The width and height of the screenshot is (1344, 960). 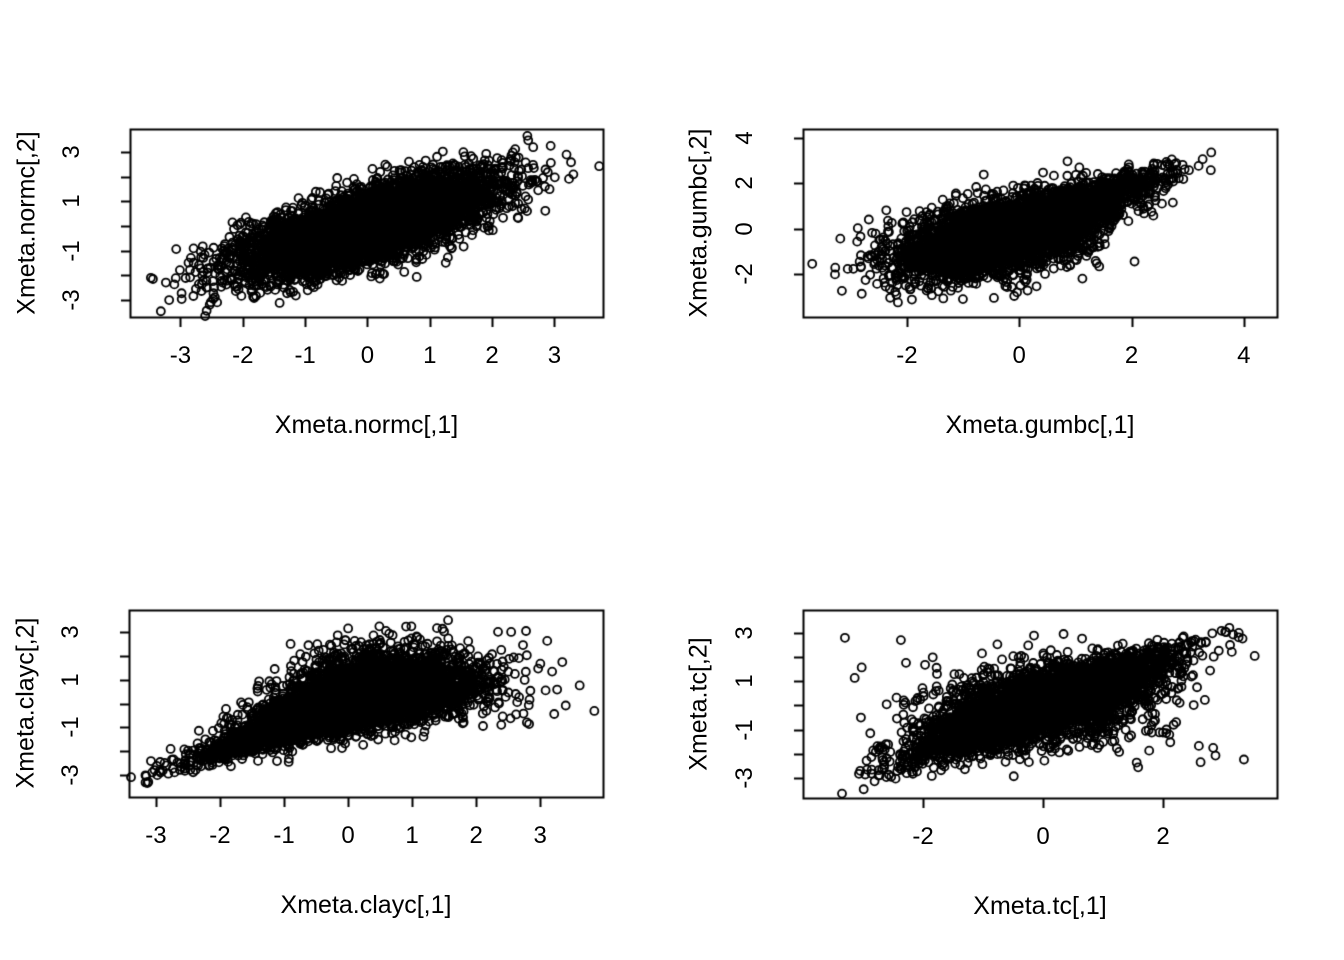 What do you see at coordinates (366, 905) in the screenshot?
I see `x-axis-title-clayc: Xmeta.clayc[,1]` at bounding box center [366, 905].